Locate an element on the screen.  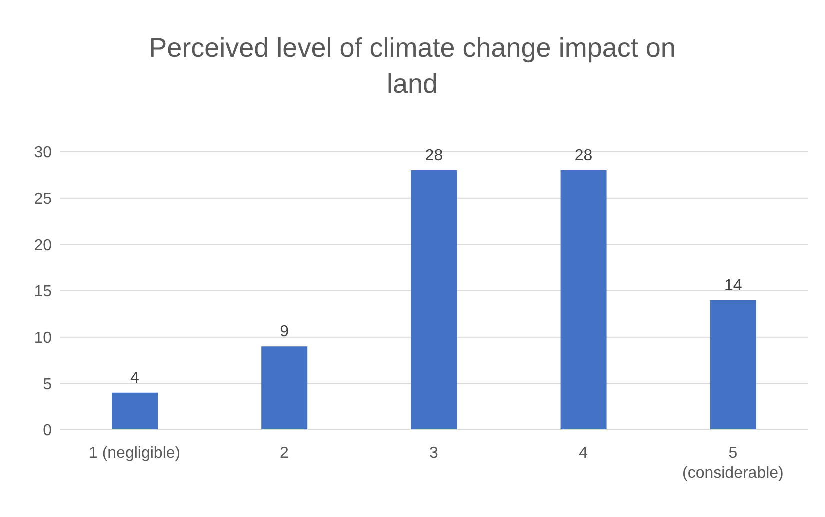
y-tick-label: 5 is located at coordinates (47, 385).